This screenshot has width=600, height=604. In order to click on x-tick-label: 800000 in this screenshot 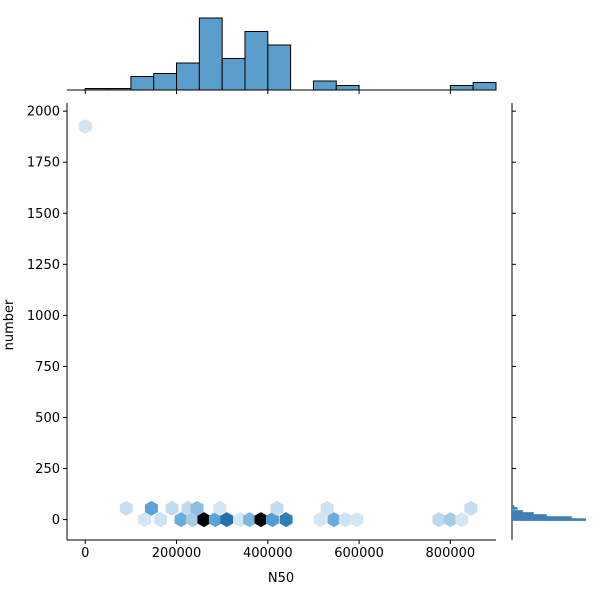, I will do `click(451, 553)`.